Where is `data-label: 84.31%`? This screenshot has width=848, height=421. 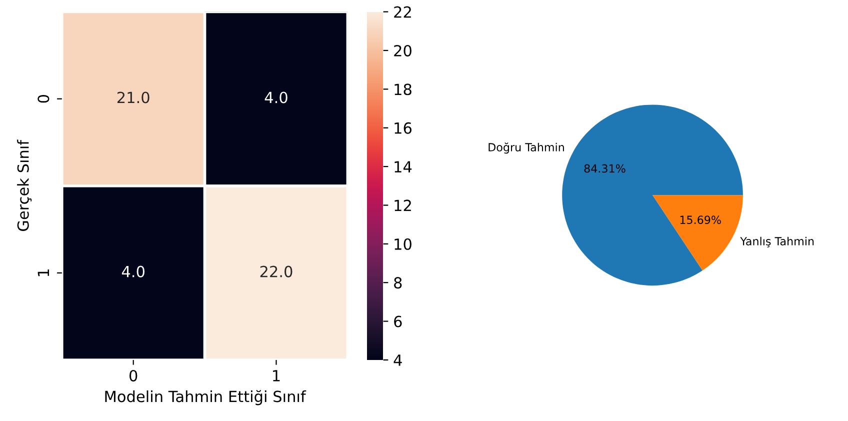
data-label: 84.31% is located at coordinates (605, 168).